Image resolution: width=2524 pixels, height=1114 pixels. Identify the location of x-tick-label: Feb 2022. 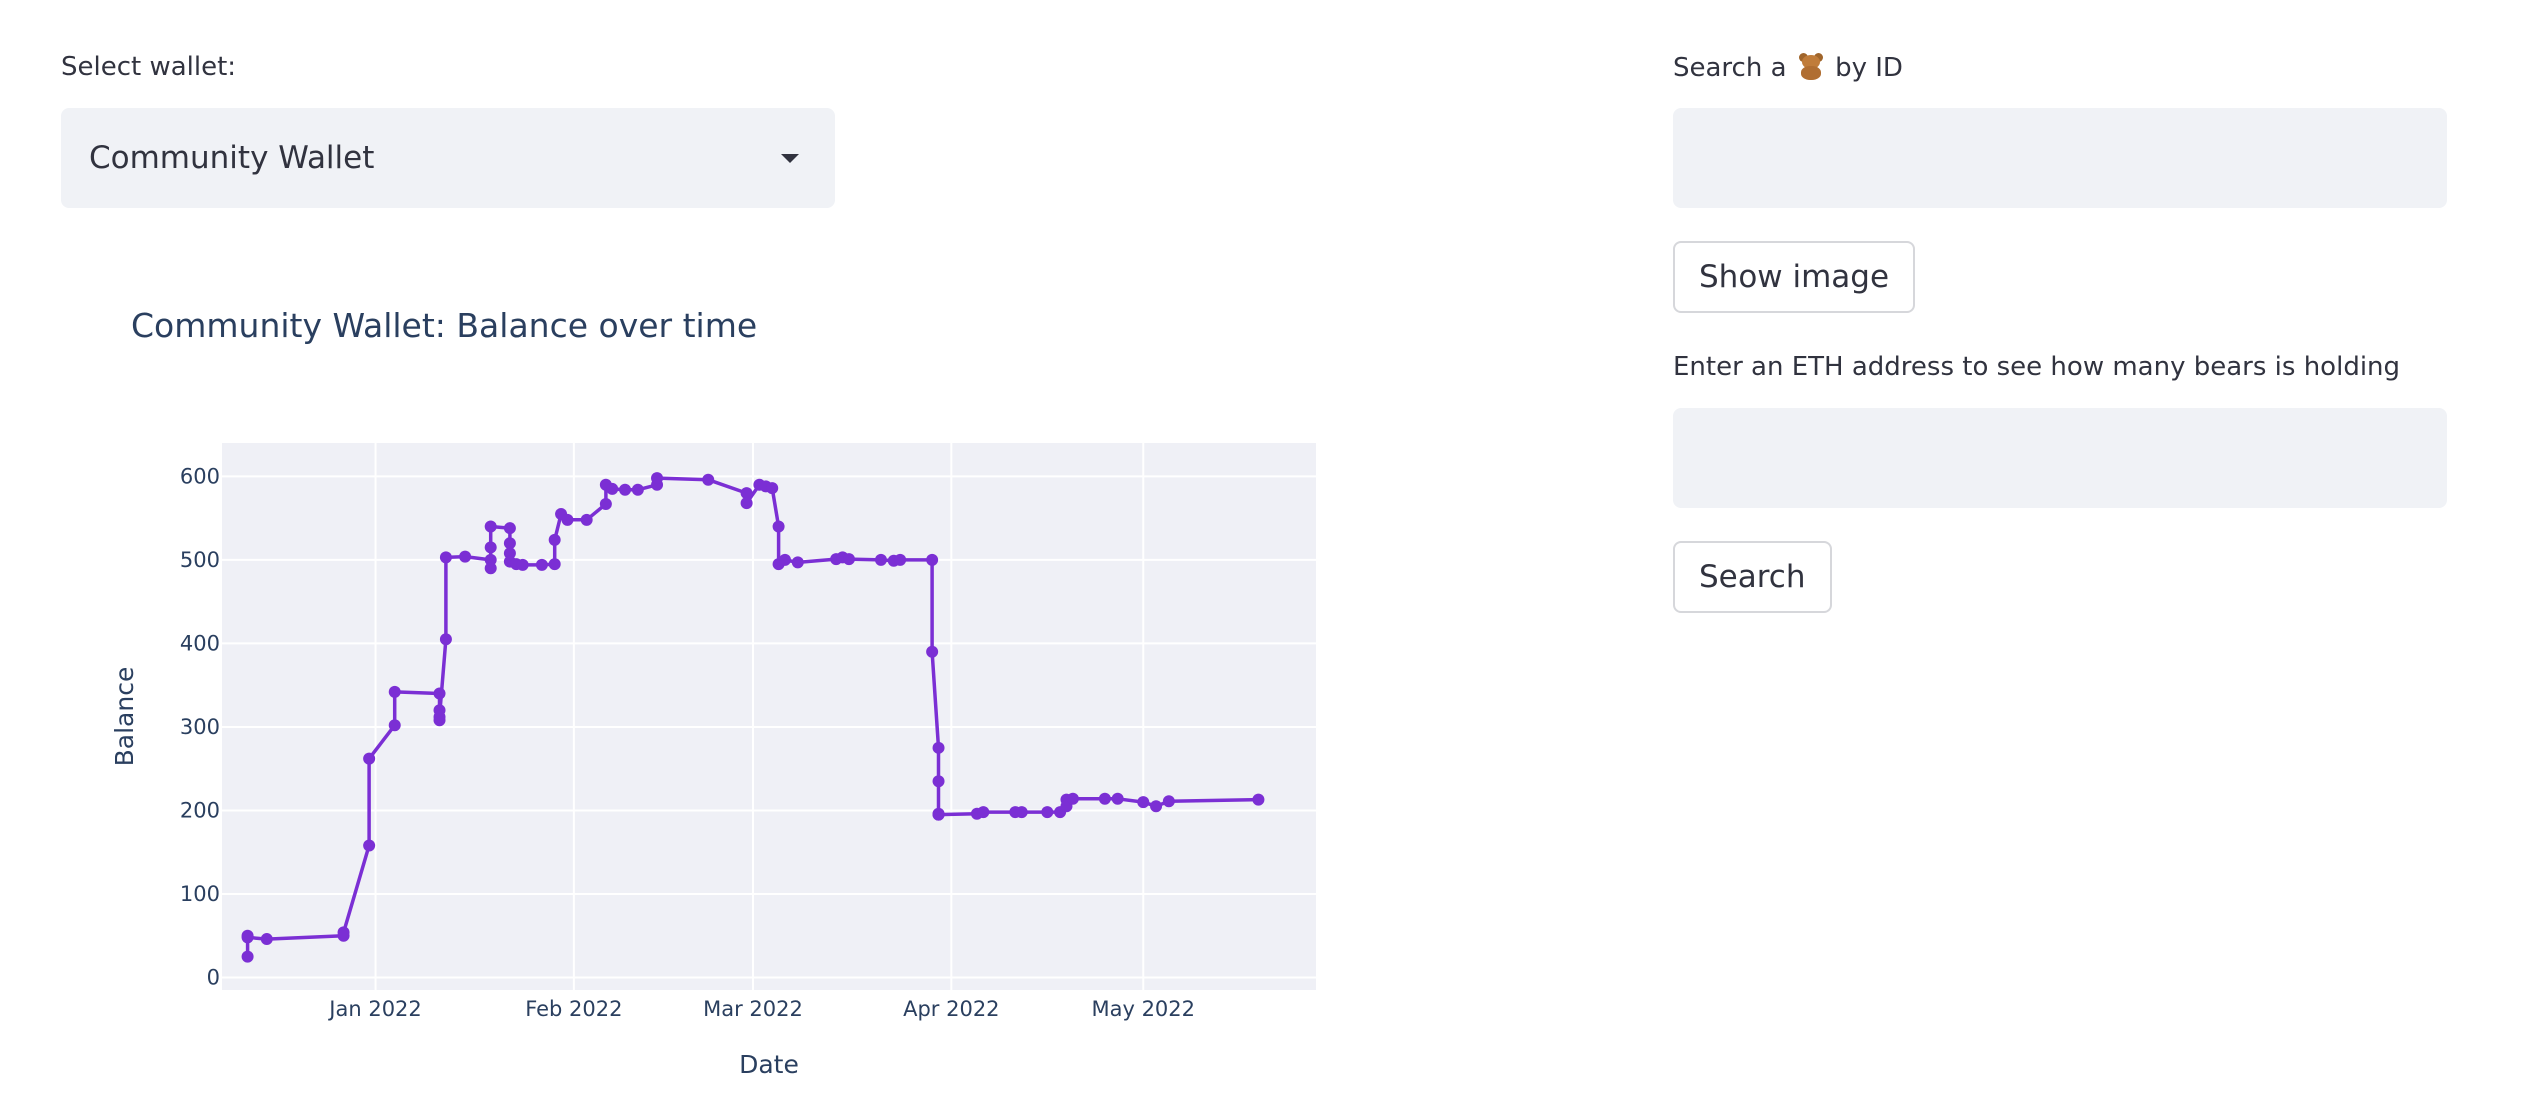
(573, 1009).